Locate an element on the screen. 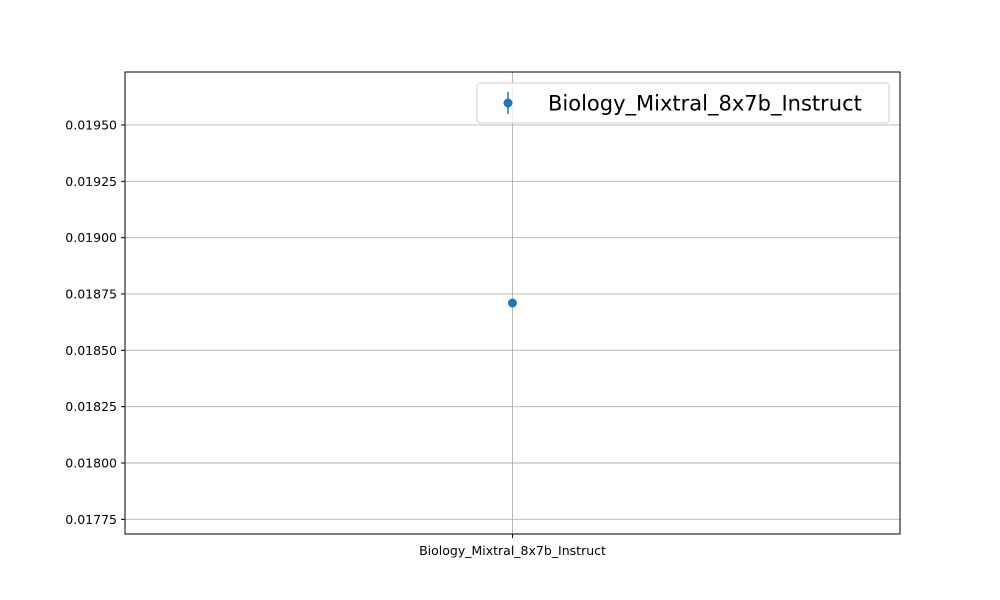  legend-label: Biology_Mixtral_8x7b_Instruct is located at coordinates (705, 104).